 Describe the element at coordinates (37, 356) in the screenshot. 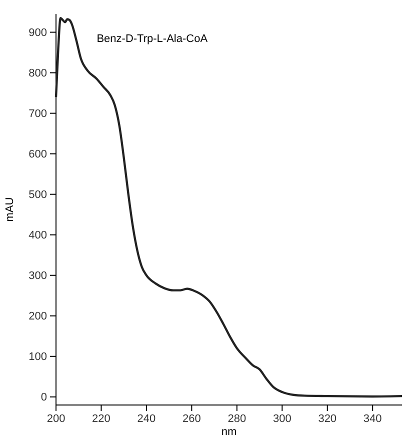

I see `y-tick-label: 100` at that location.